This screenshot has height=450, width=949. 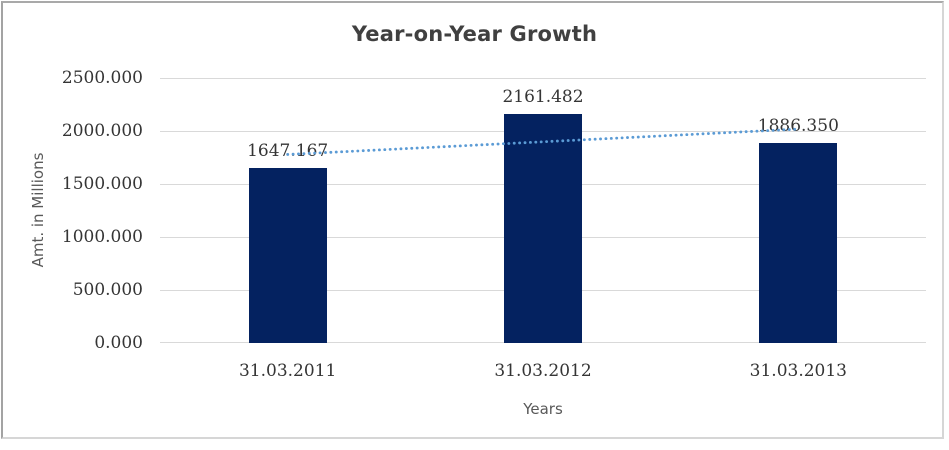 What do you see at coordinates (118, 343) in the screenshot?
I see `y-tick-label: 0.000` at bounding box center [118, 343].